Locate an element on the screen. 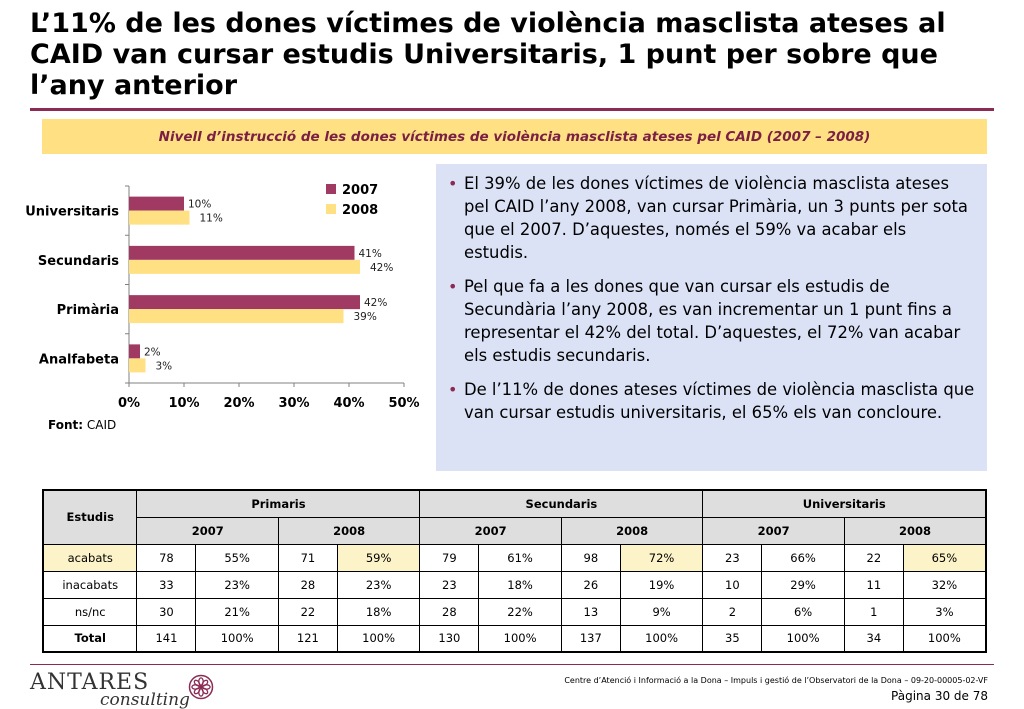 This screenshot has width=1024, height=709. table-cell: 21% is located at coordinates (237, 611).